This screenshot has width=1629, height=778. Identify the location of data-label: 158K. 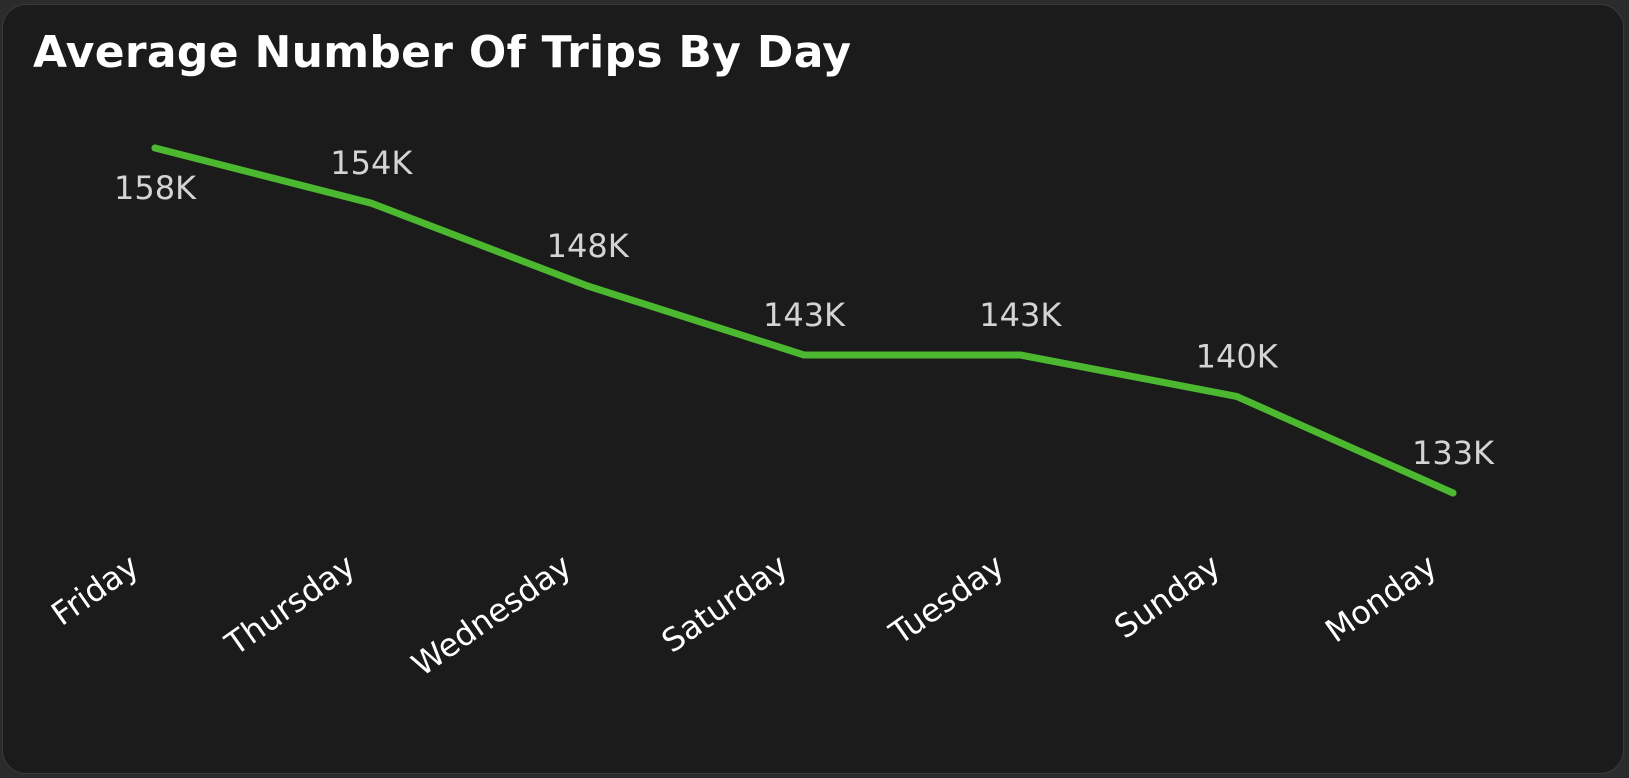
(155, 188).